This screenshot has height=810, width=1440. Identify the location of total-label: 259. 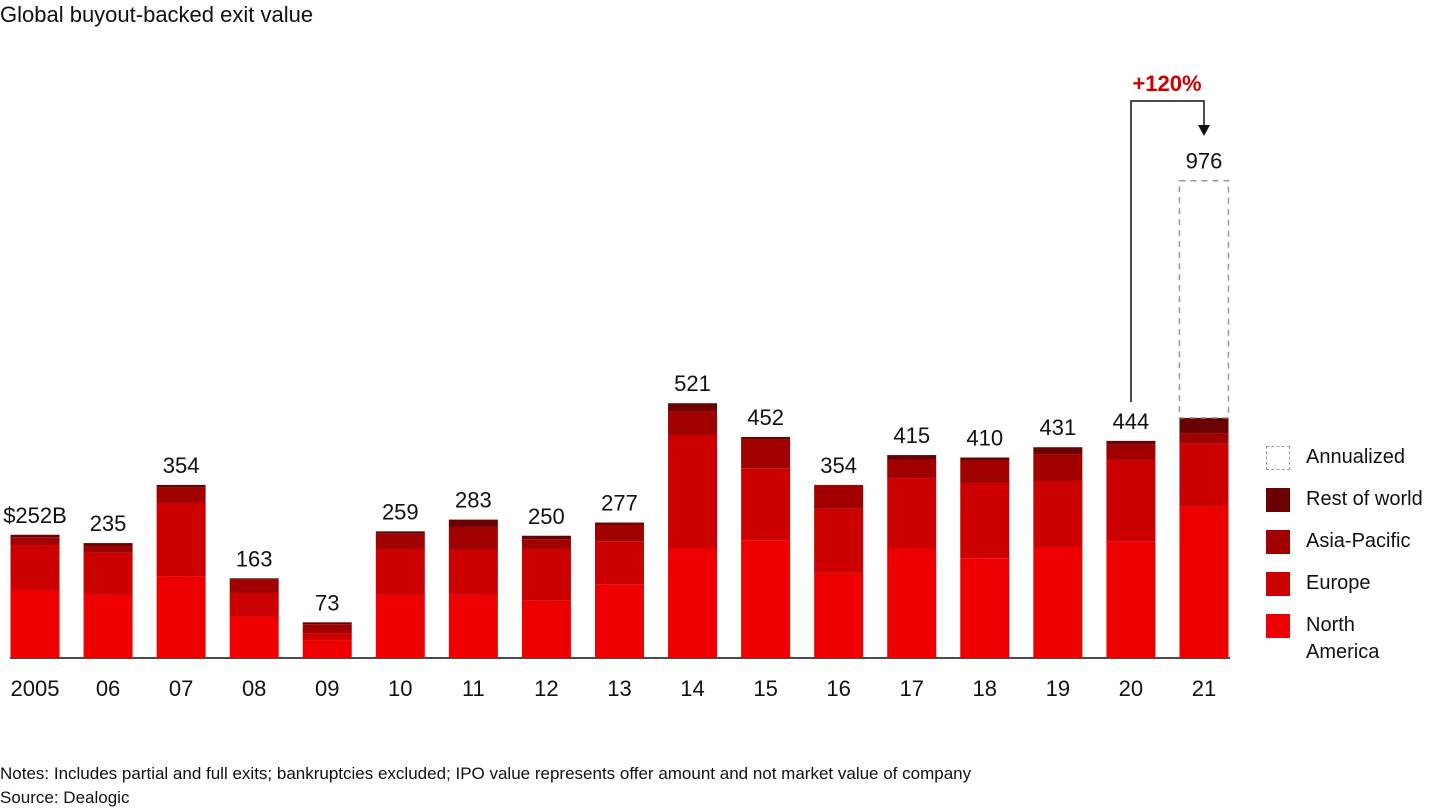
(400, 511).